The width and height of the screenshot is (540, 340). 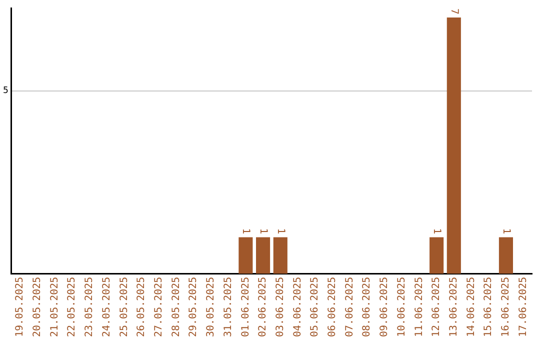 What do you see at coordinates (159, 307) in the screenshot?
I see `x-tick-label: 27.05.2025` at bounding box center [159, 307].